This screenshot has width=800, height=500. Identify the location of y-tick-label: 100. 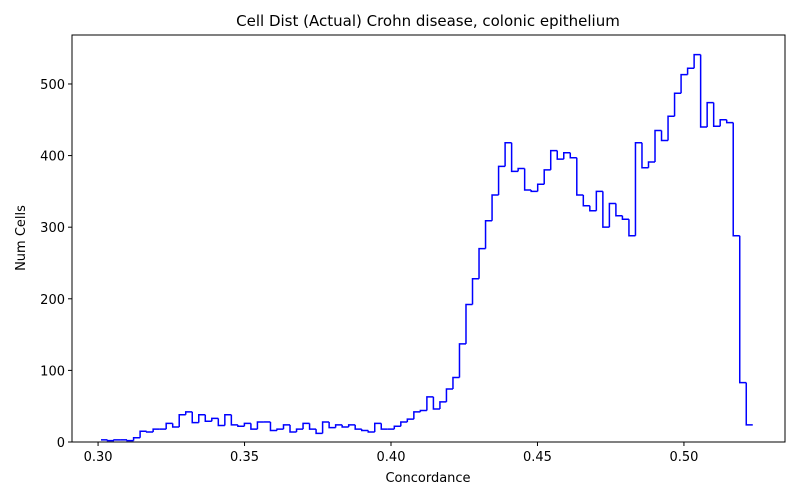
(52, 371).